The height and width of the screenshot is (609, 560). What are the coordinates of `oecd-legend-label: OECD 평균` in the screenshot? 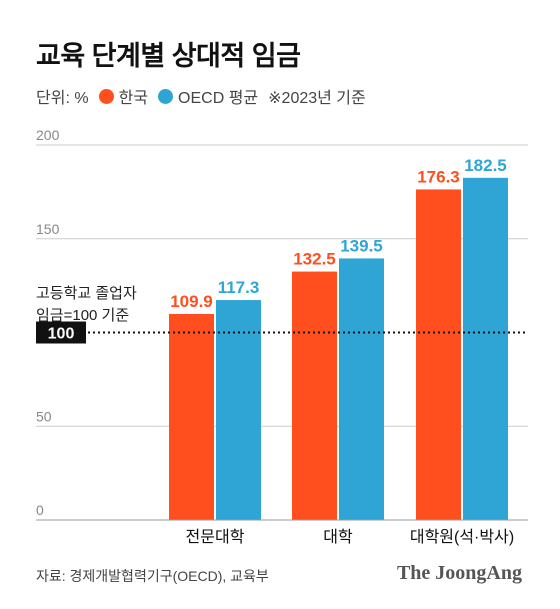 It's located at (218, 98).